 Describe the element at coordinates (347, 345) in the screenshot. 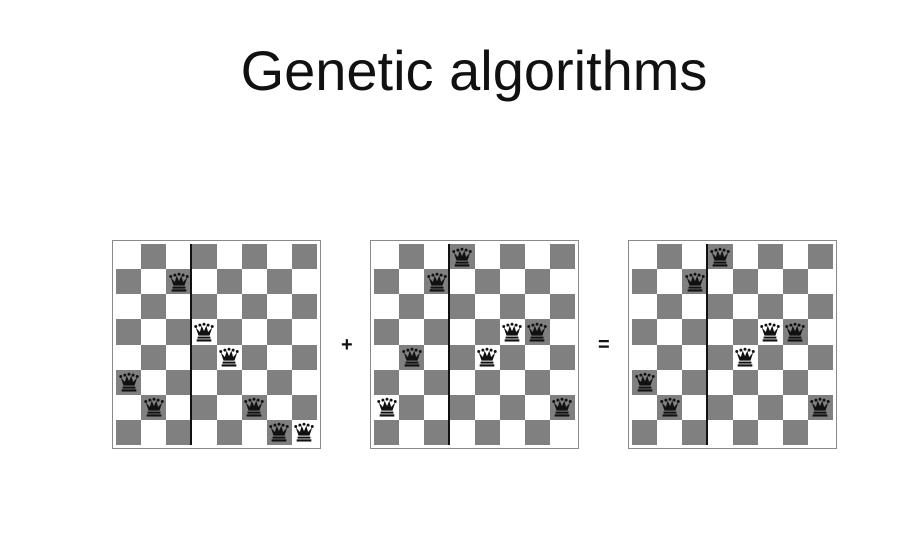

I see `plus-operator: +` at that location.